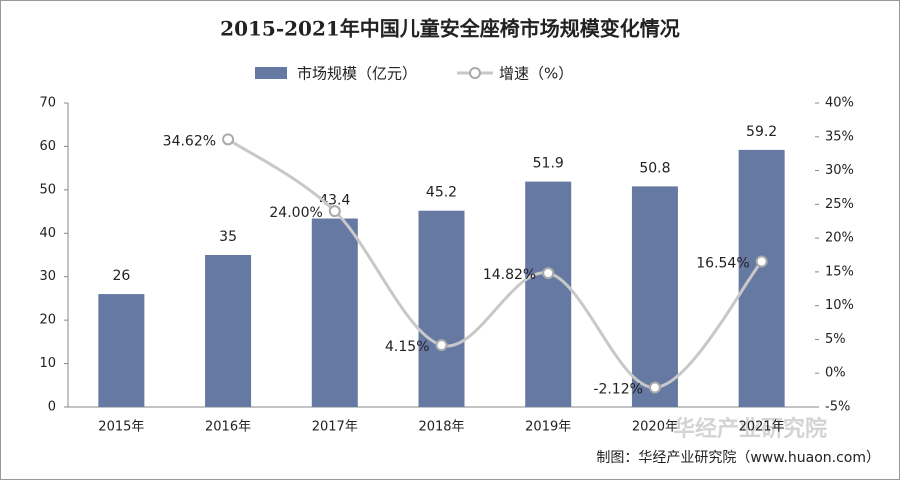  I want to click on y-tick-label: 70, so click(47, 103).